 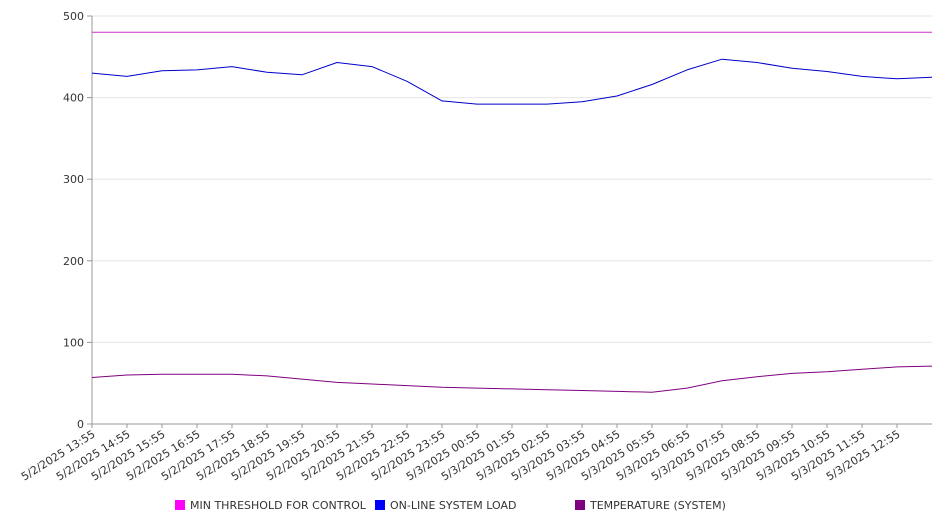 I want to click on y-tick-label: 400, so click(x=73, y=98).